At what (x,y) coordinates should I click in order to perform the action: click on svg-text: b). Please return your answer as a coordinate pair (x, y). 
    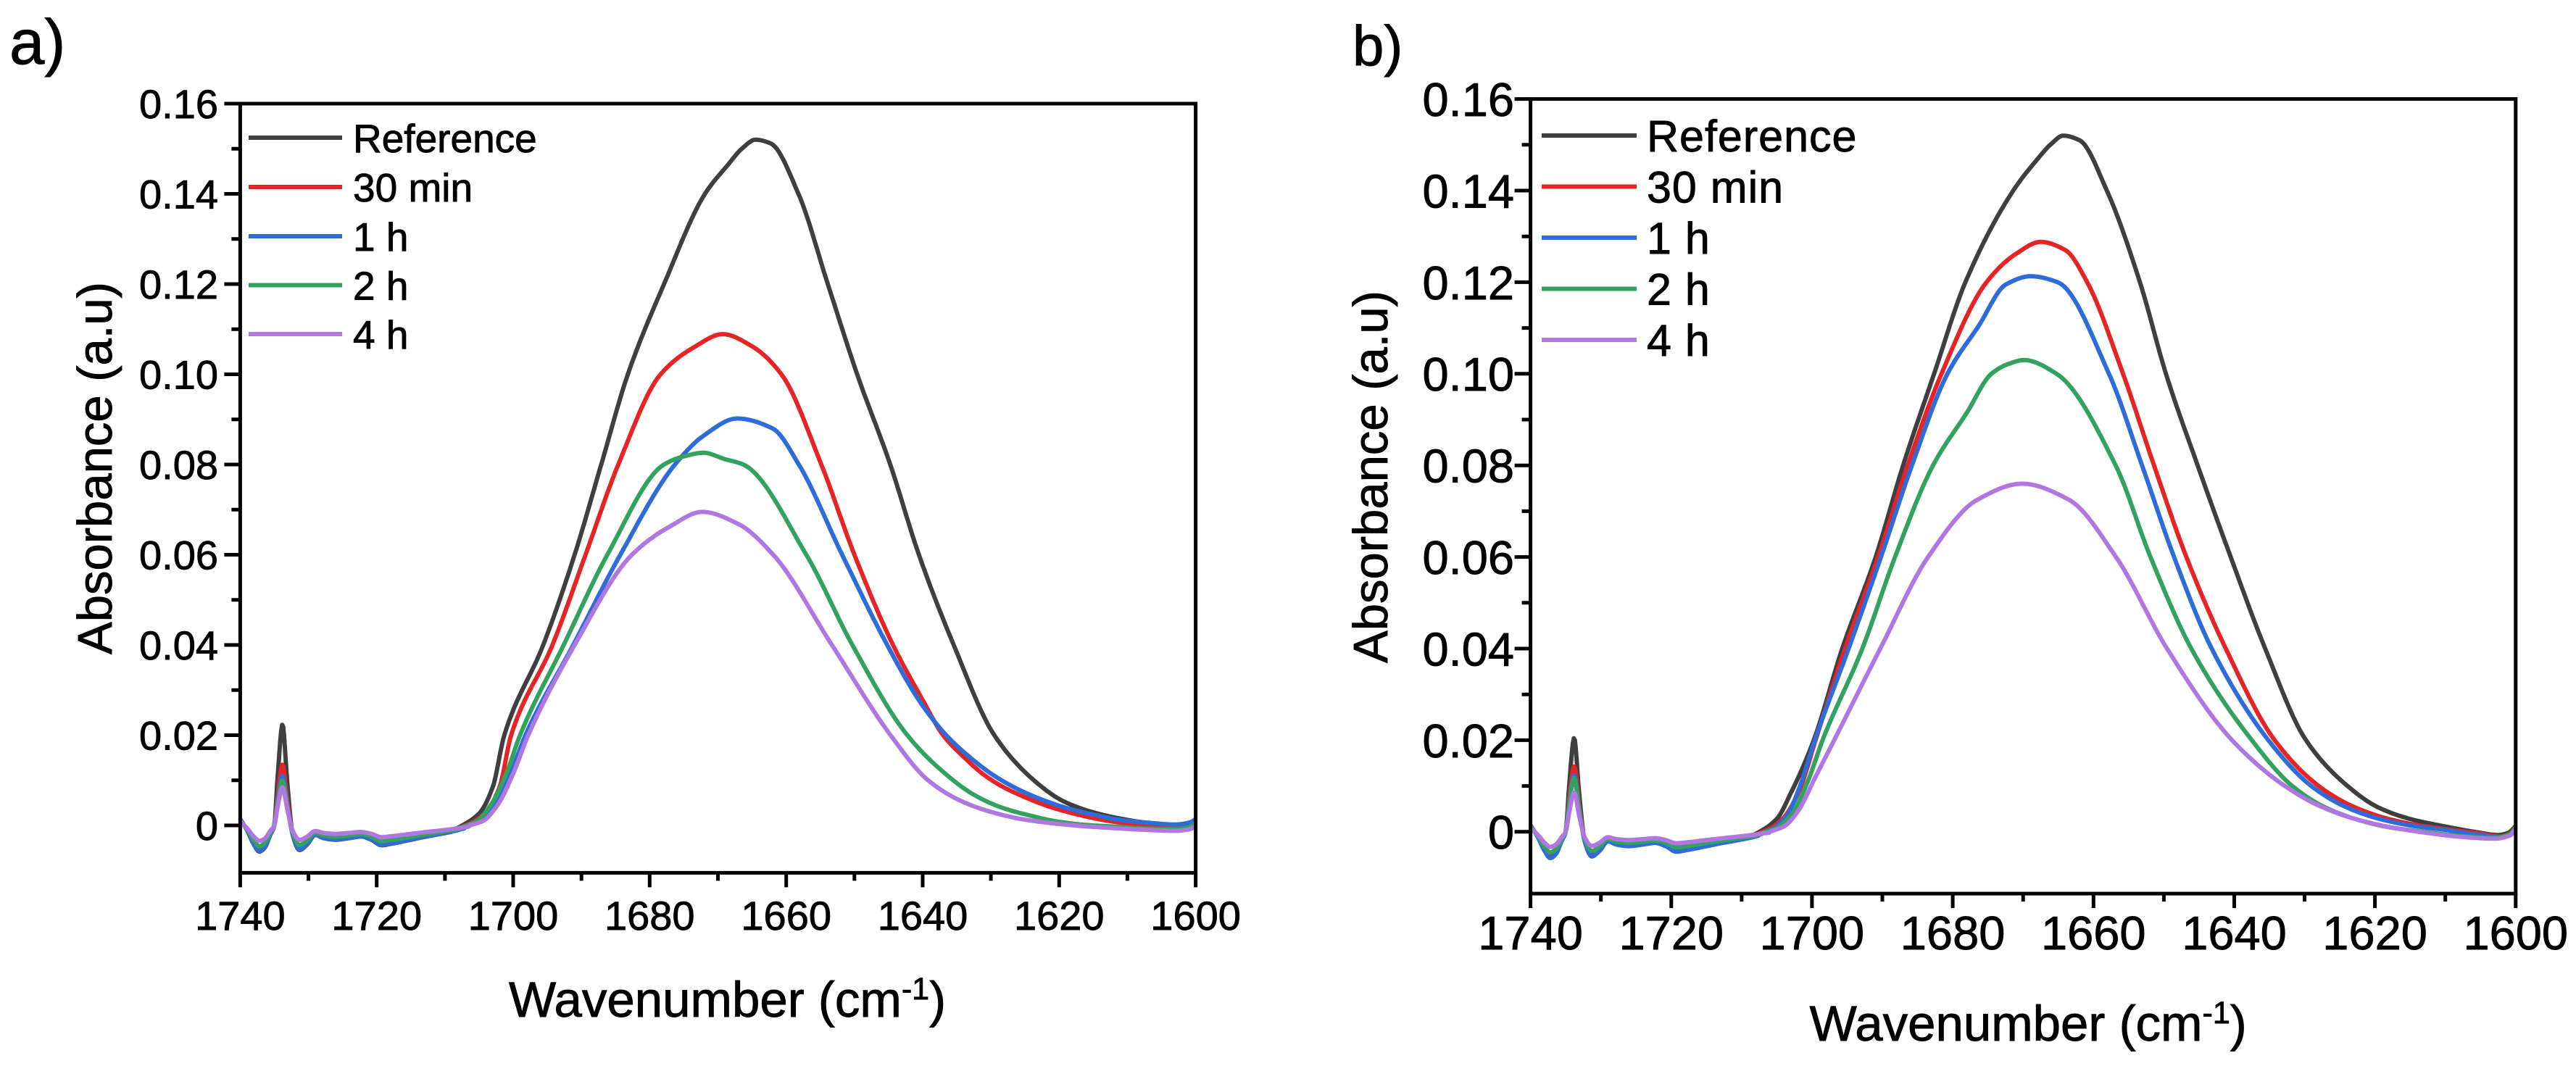
    Looking at the image, I should click on (1378, 46).